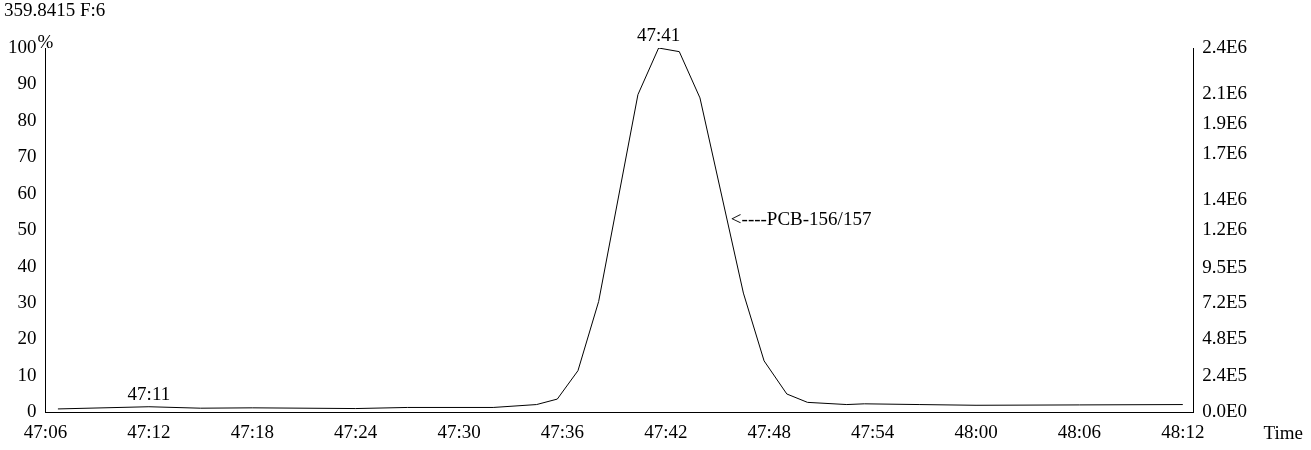  What do you see at coordinates (55, 10) in the screenshot?
I see `chart-title: 359.8415 F:6` at bounding box center [55, 10].